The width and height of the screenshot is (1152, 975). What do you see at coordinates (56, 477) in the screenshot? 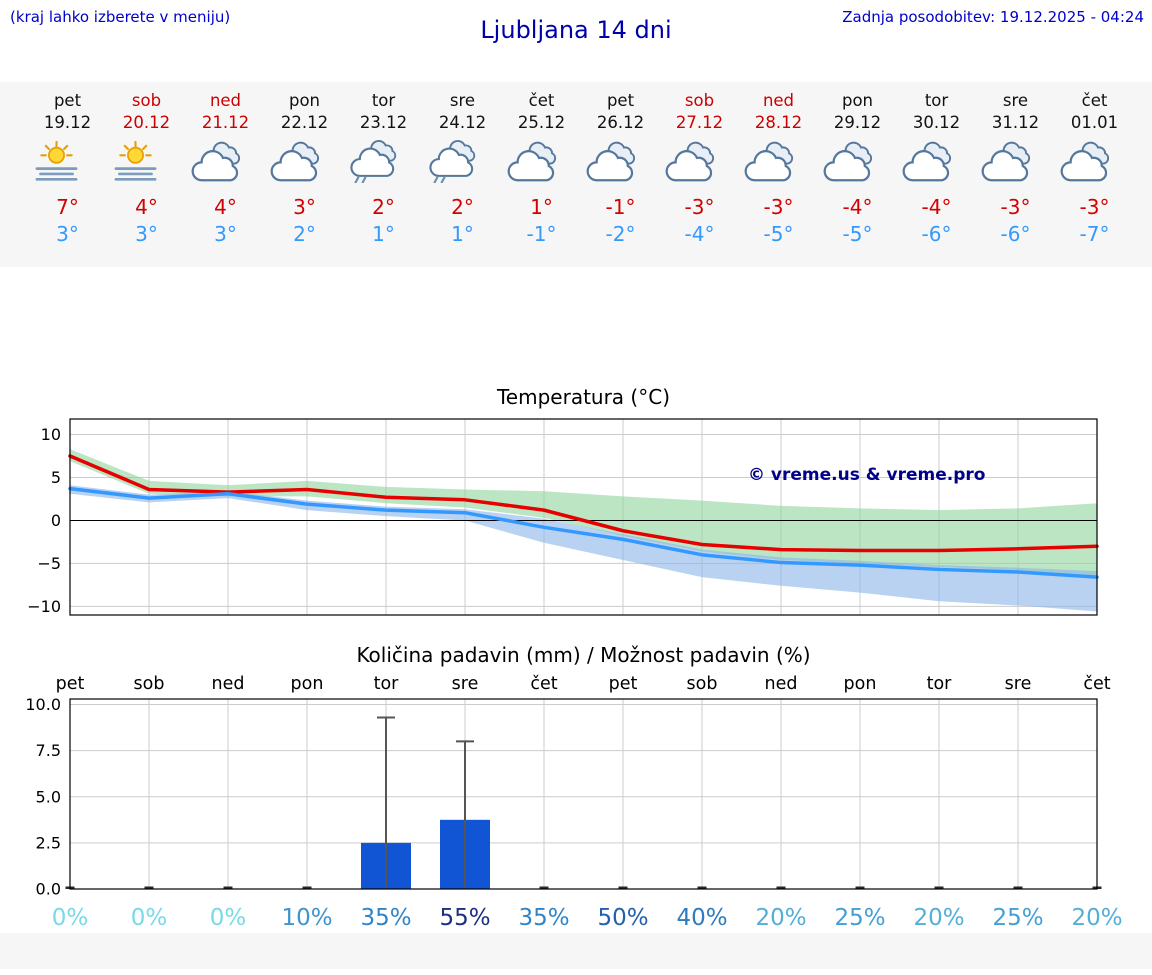
I see `svg-text: 5` at bounding box center [56, 477].